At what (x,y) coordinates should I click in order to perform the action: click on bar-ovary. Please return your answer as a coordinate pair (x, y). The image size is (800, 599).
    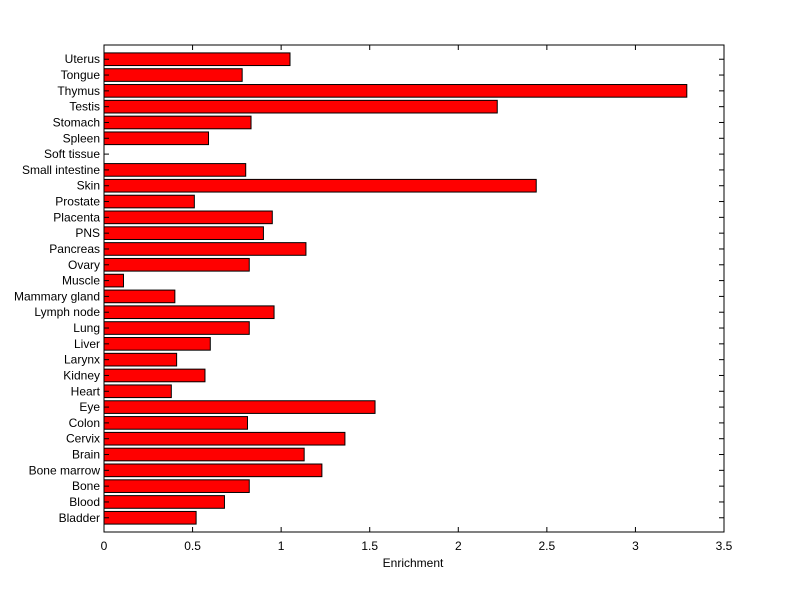
    Looking at the image, I should click on (176, 264).